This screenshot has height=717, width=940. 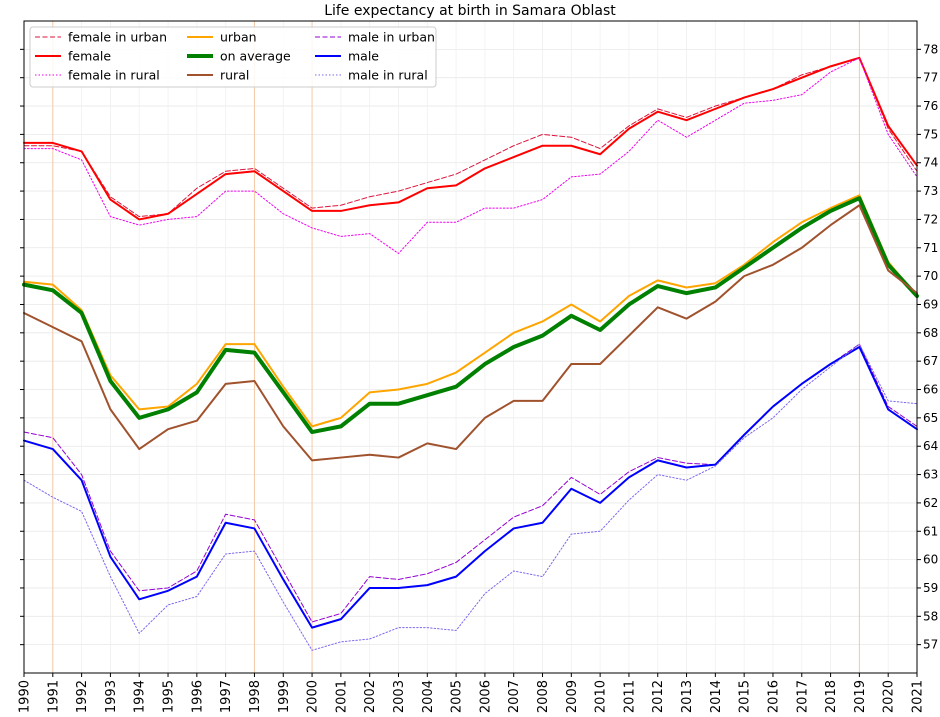 I want to click on y-tick-label: 66, so click(x=930, y=390).